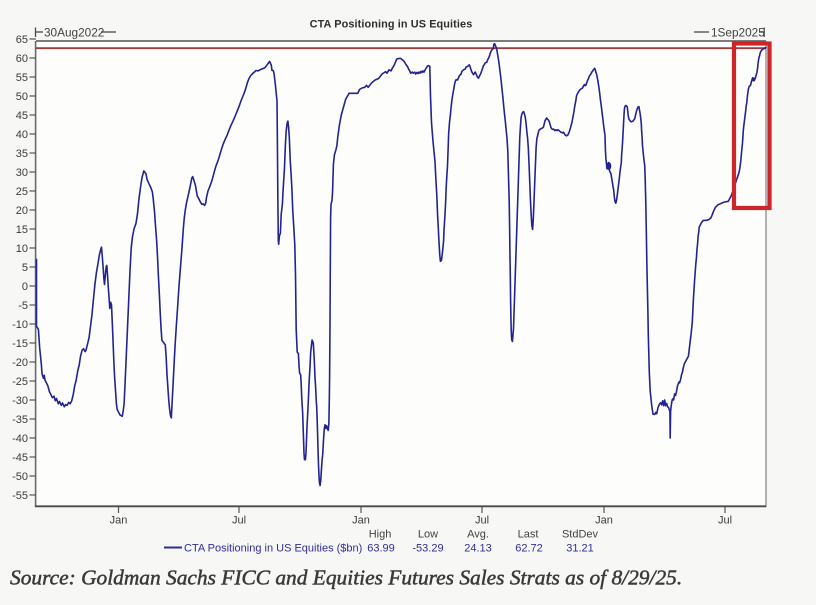 This screenshot has height=605, width=816. I want to click on svg-text: -53.29, so click(427, 549).